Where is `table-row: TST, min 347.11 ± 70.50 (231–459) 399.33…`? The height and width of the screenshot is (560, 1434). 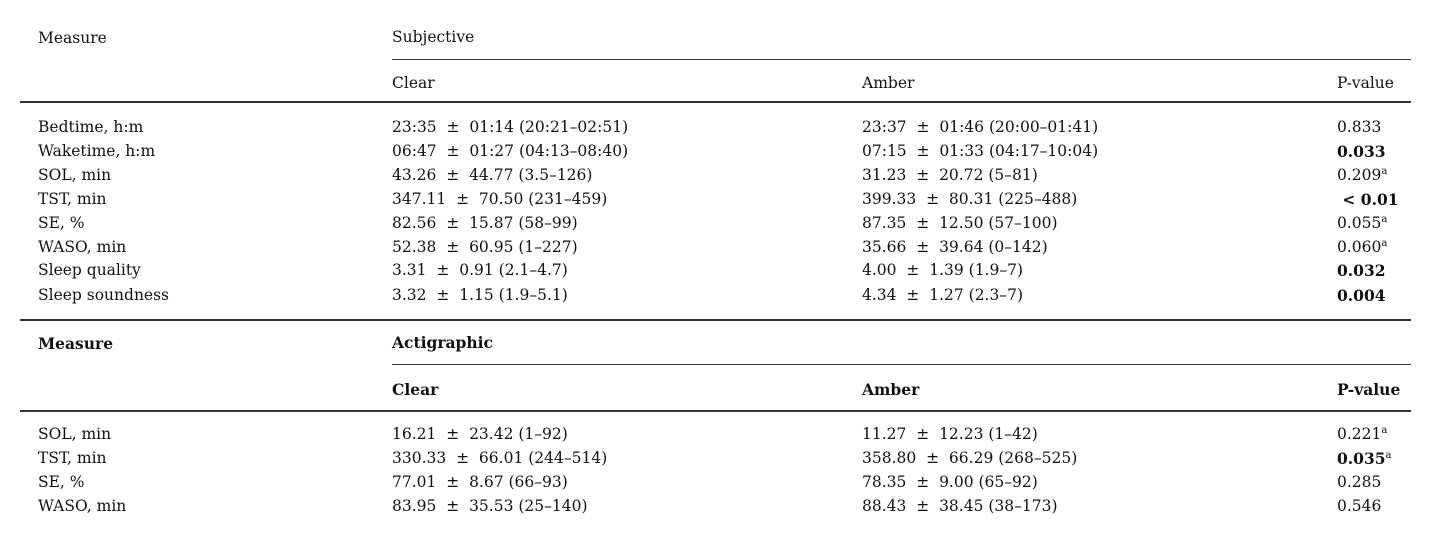 table-row: TST, min 347.11 ± 70.50 (231–459) 399.33… is located at coordinates (715, 200).